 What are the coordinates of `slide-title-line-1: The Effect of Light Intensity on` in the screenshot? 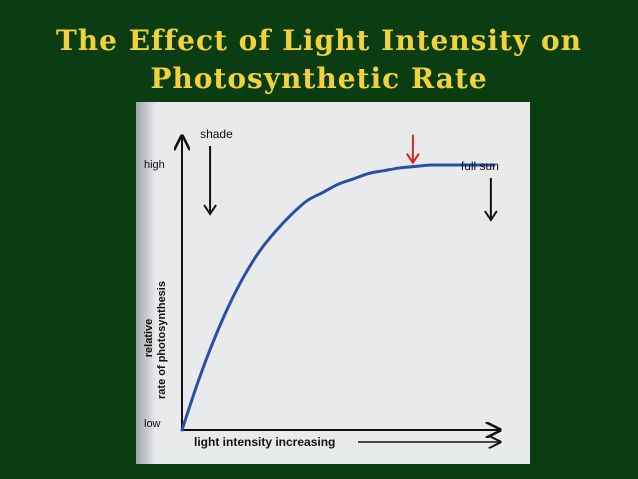 It's located at (319, 40).